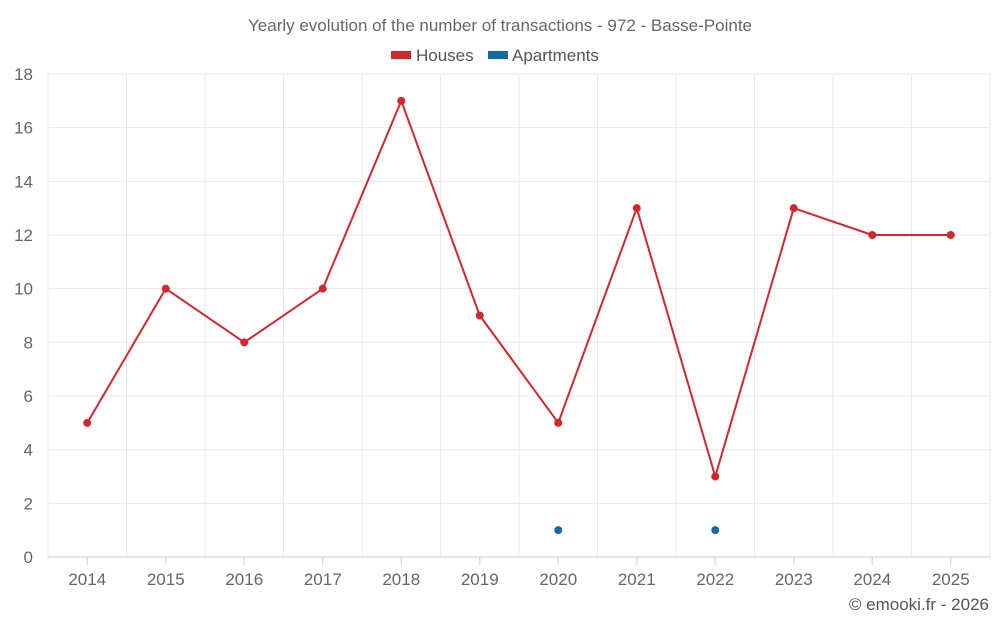 The height and width of the screenshot is (630, 1000). Describe the element at coordinates (28, 503) in the screenshot. I see `y-tick-label: 2` at that location.